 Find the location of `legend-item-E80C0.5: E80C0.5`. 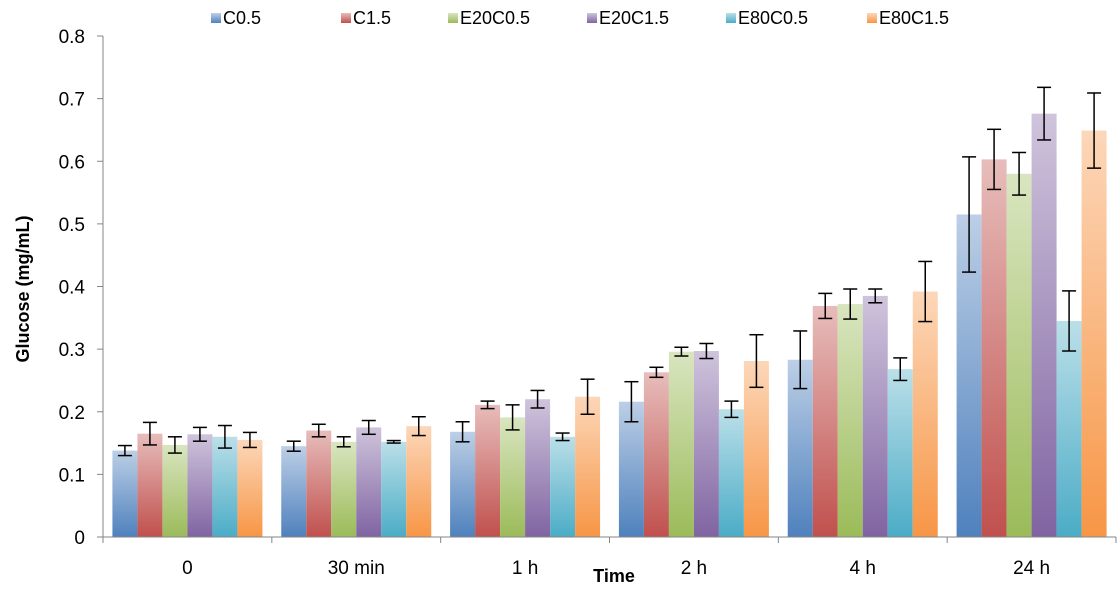

legend-item-E80C0.5: E80C0.5 is located at coordinates (767, 18).